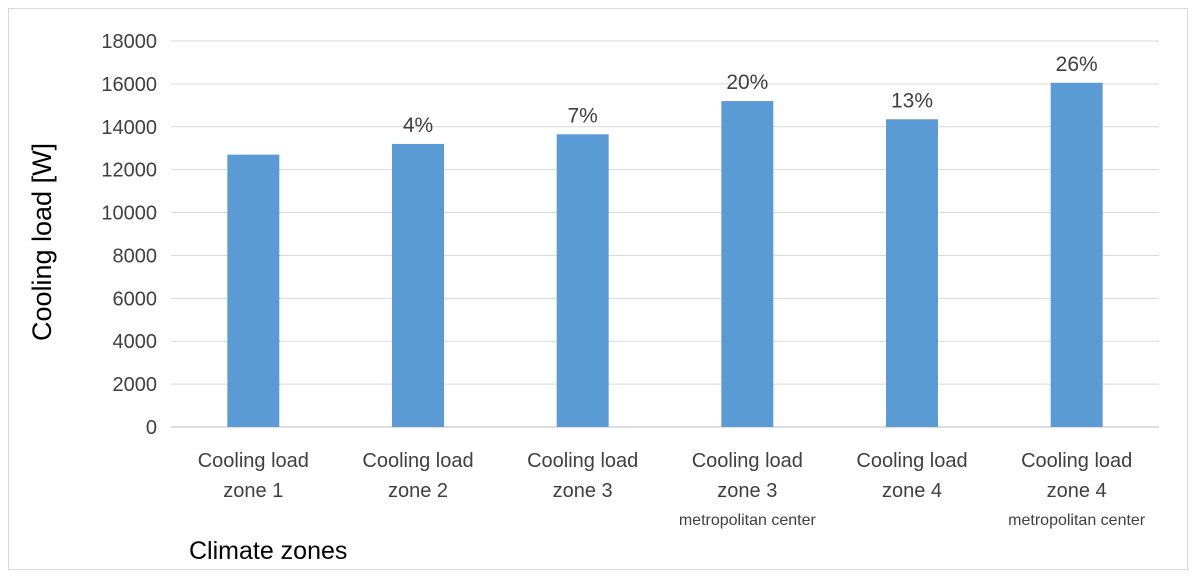  What do you see at coordinates (747, 82) in the screenshot?
I see `data-label: 20%` at bounding box center [747, 82].